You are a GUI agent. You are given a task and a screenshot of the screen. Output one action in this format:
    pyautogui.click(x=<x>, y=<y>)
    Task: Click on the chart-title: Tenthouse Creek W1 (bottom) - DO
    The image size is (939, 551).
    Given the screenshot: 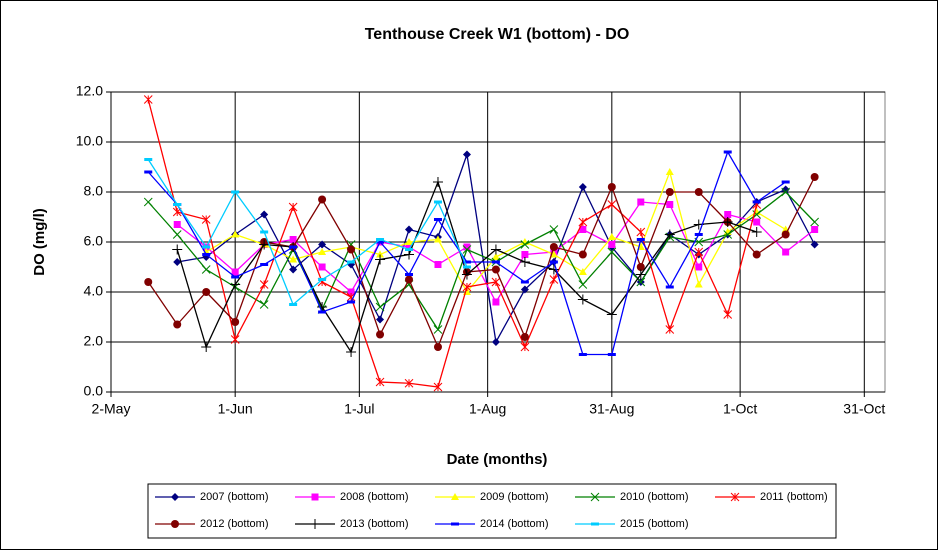 What is the action you would take?
    pyautogui.click(x=497, y=34)
    